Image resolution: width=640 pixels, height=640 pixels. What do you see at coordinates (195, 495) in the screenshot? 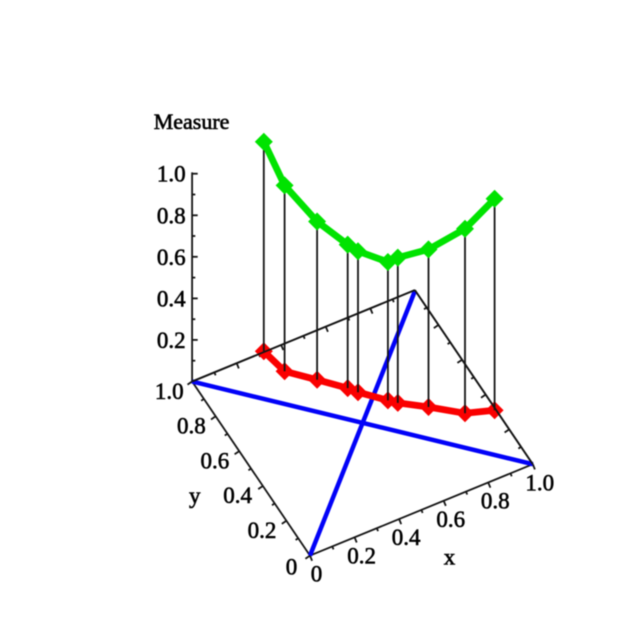
I see `svg-text: y` at bounding box center [195, 495].